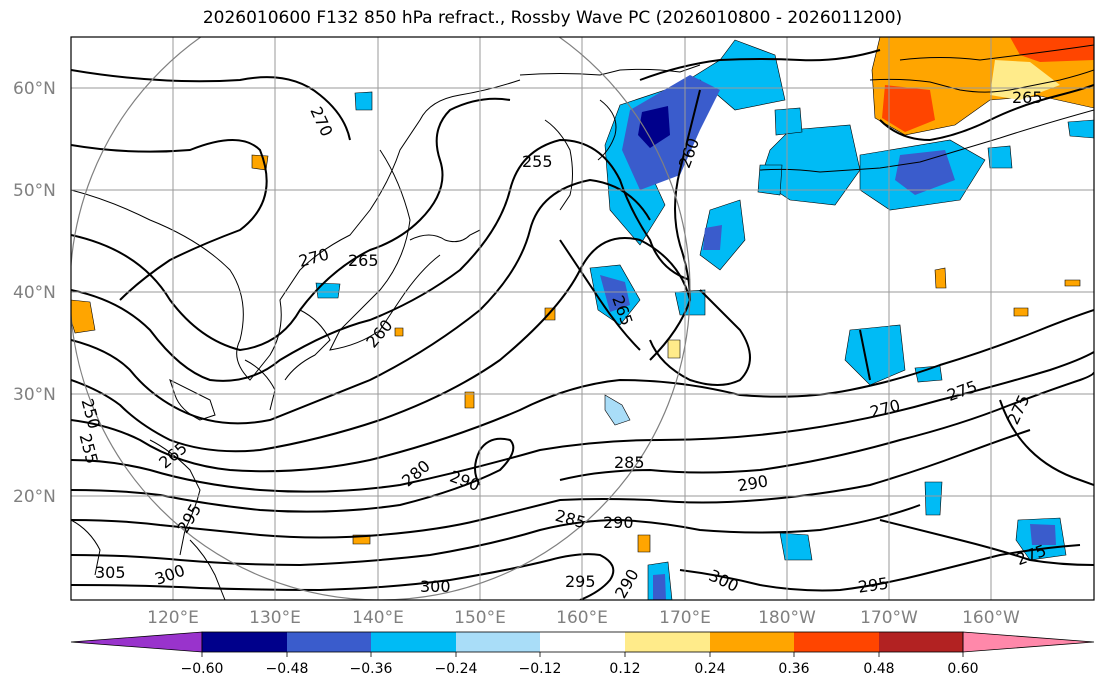 This screenshot has width=1105, height=692. Describe the element at coordinates (685, 618) in the screenshot. I see `lon-tick-label: 170°E` at that location.